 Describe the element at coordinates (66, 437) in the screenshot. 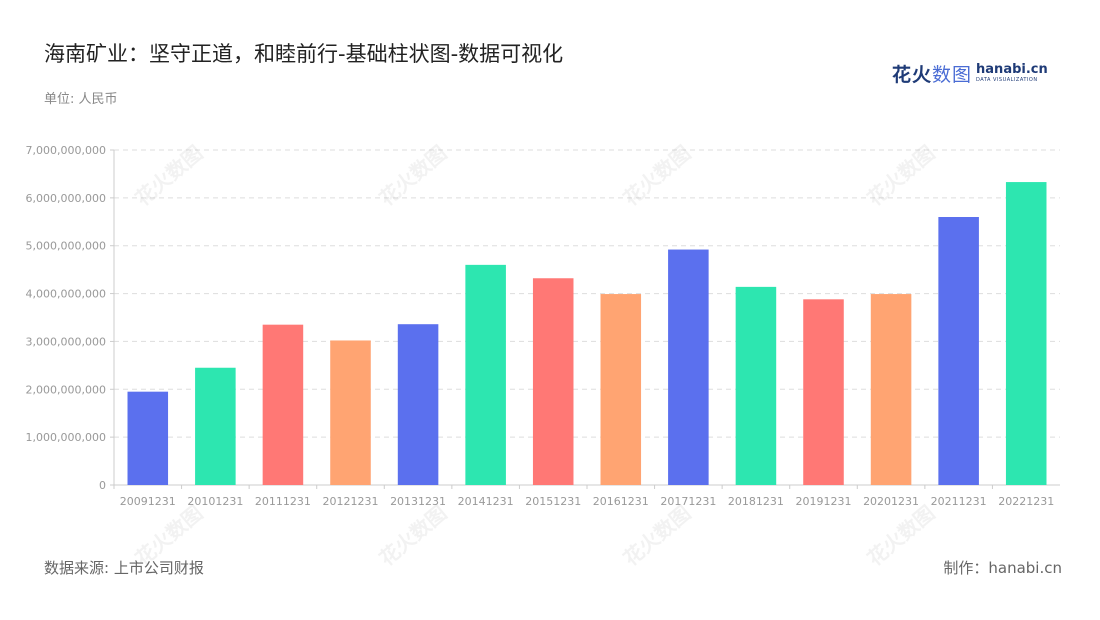

I see `y-tick-label: 1,000,000,000` at that location.